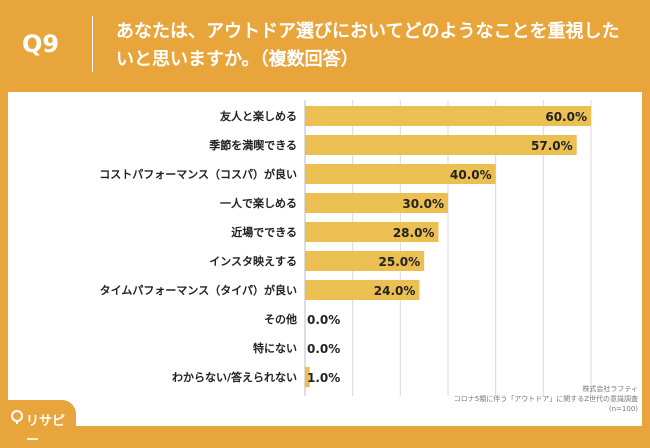  I want to click on pin-icon, so click(17, 417).